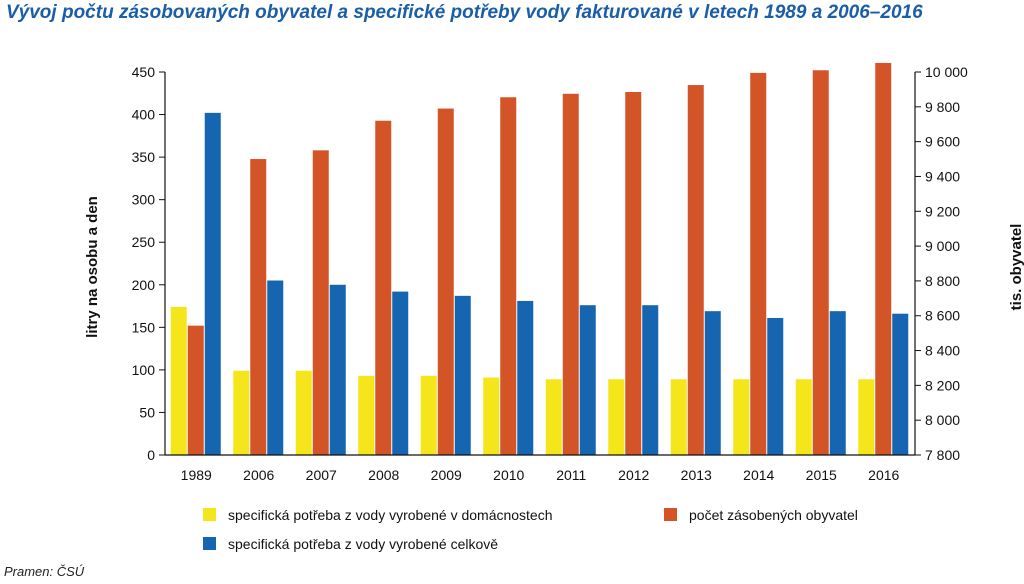  What do you see at coordinates (942, 281) in the screenshot?
I see `y-right-tick-label: 8 800` at bounding box center [942, 281].